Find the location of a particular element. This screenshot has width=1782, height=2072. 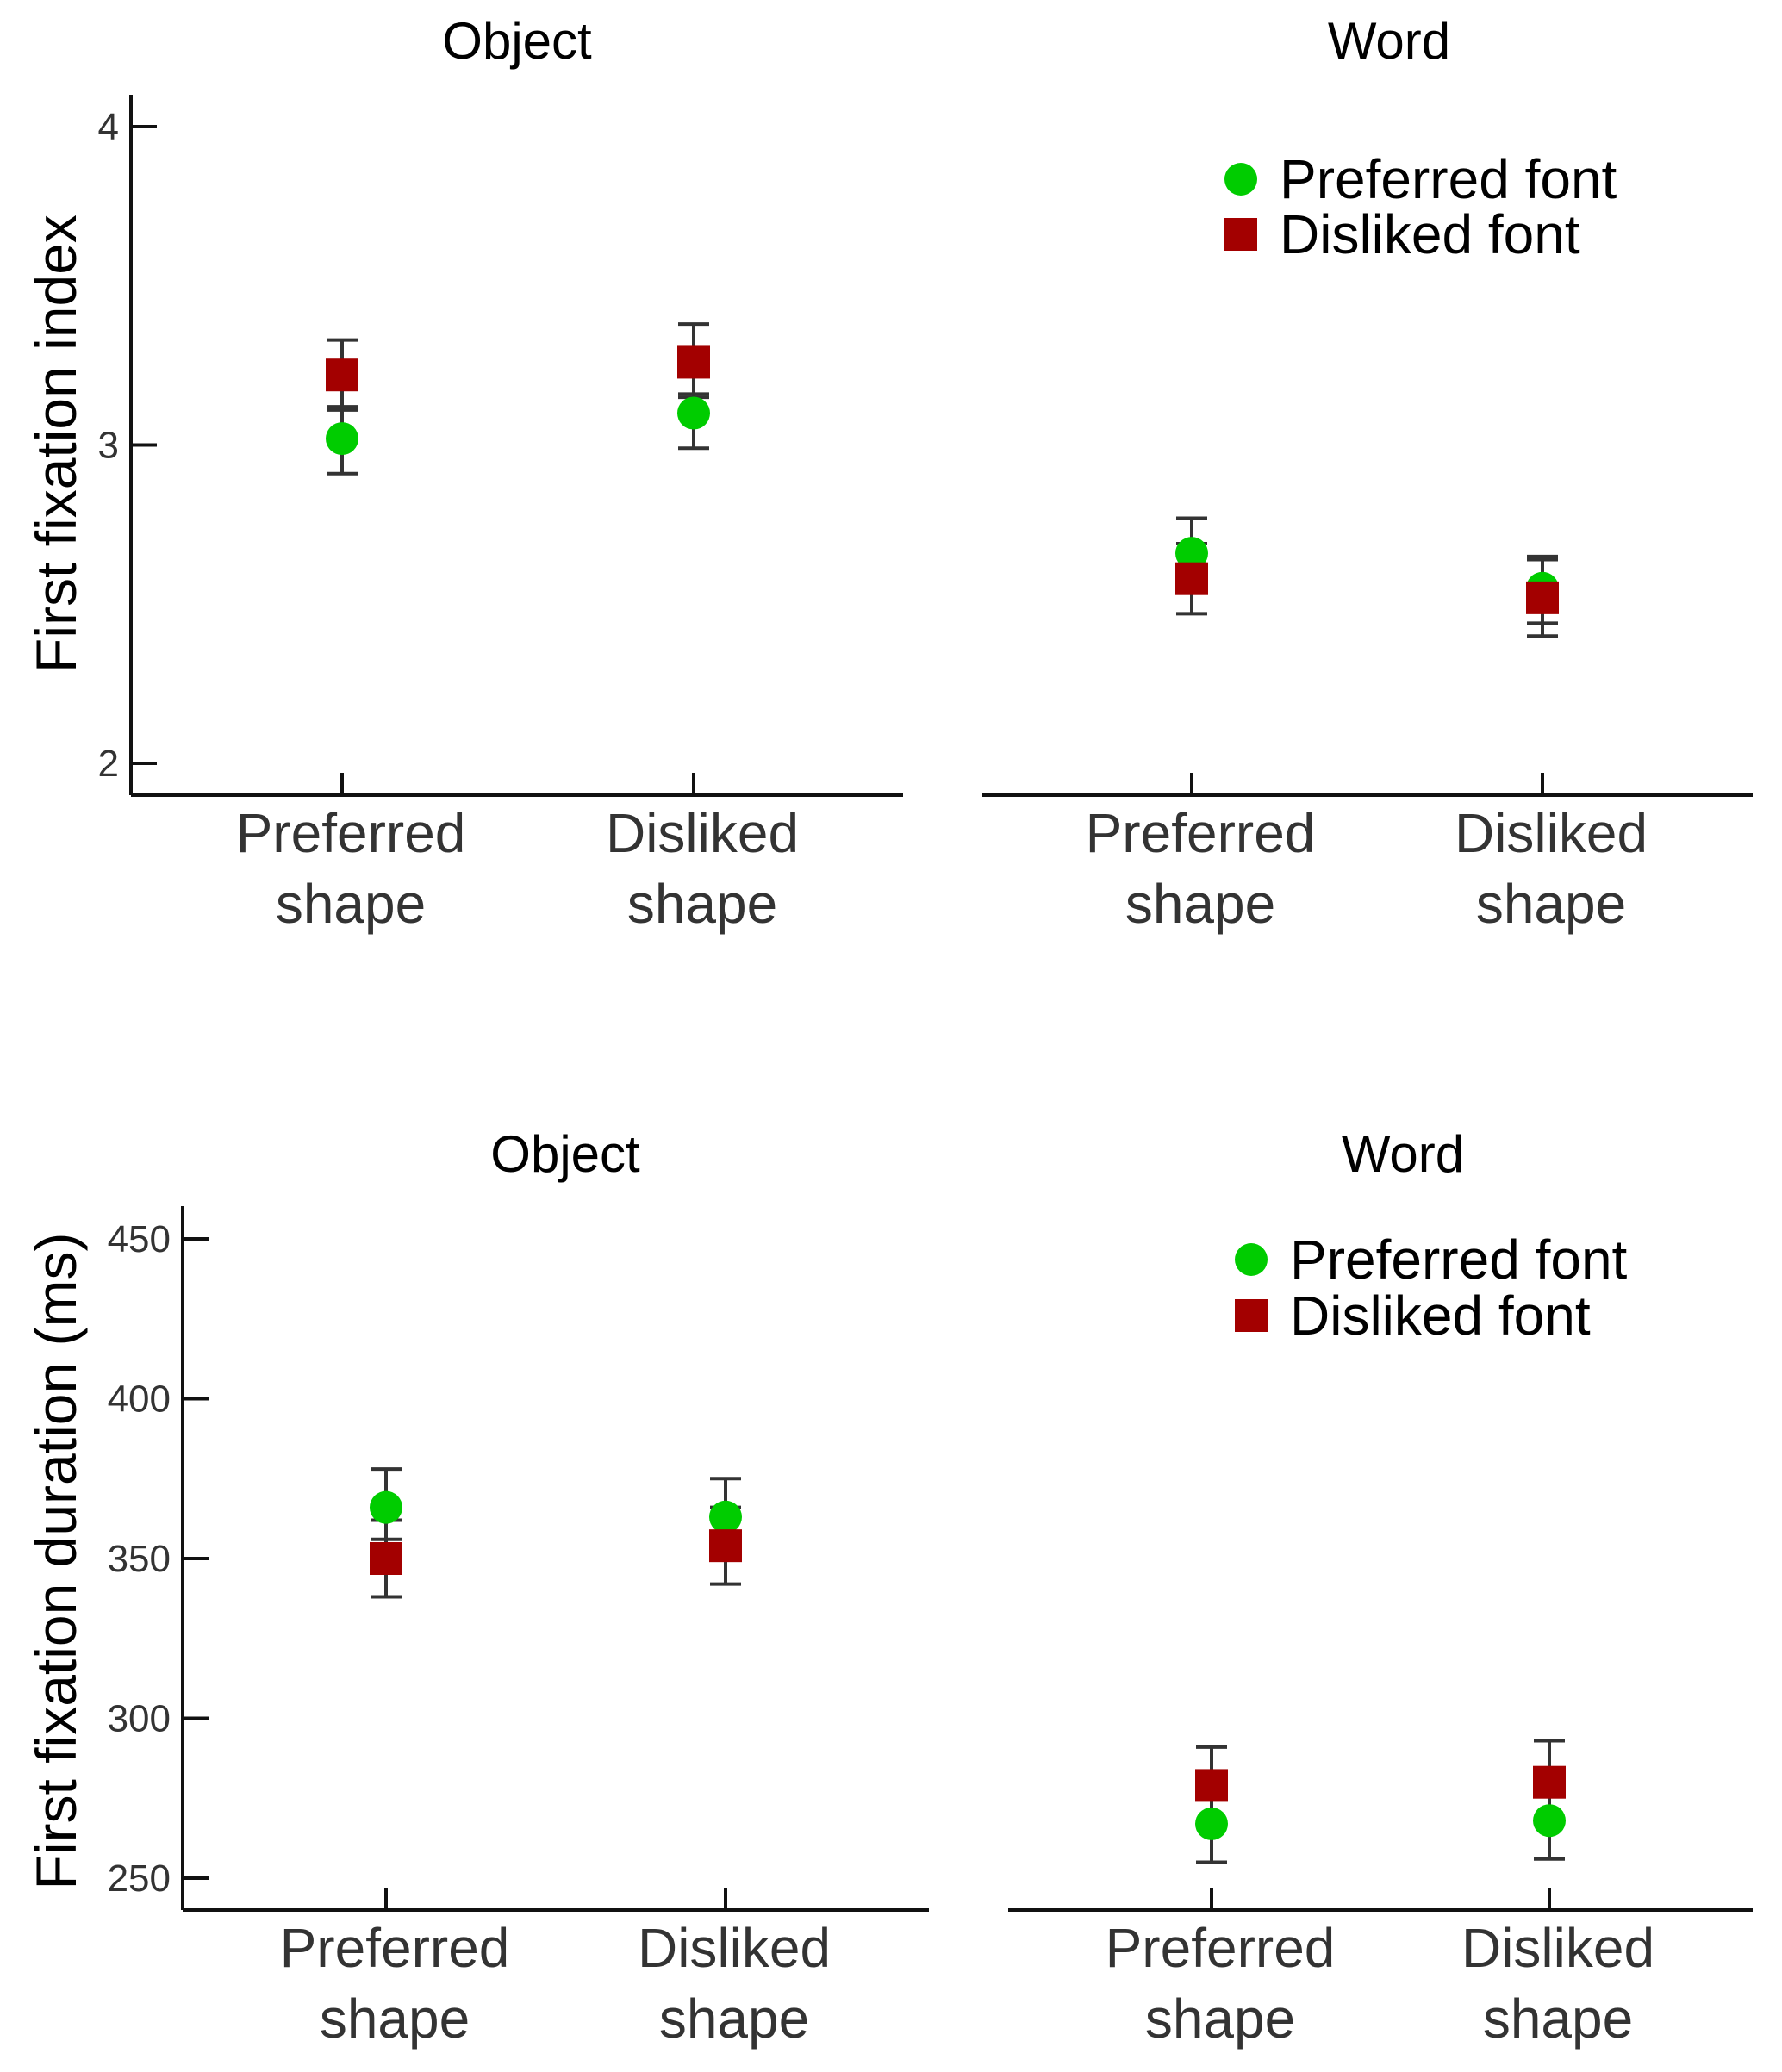

y-tick-label: 250 is located at coordinates (139, 1879).